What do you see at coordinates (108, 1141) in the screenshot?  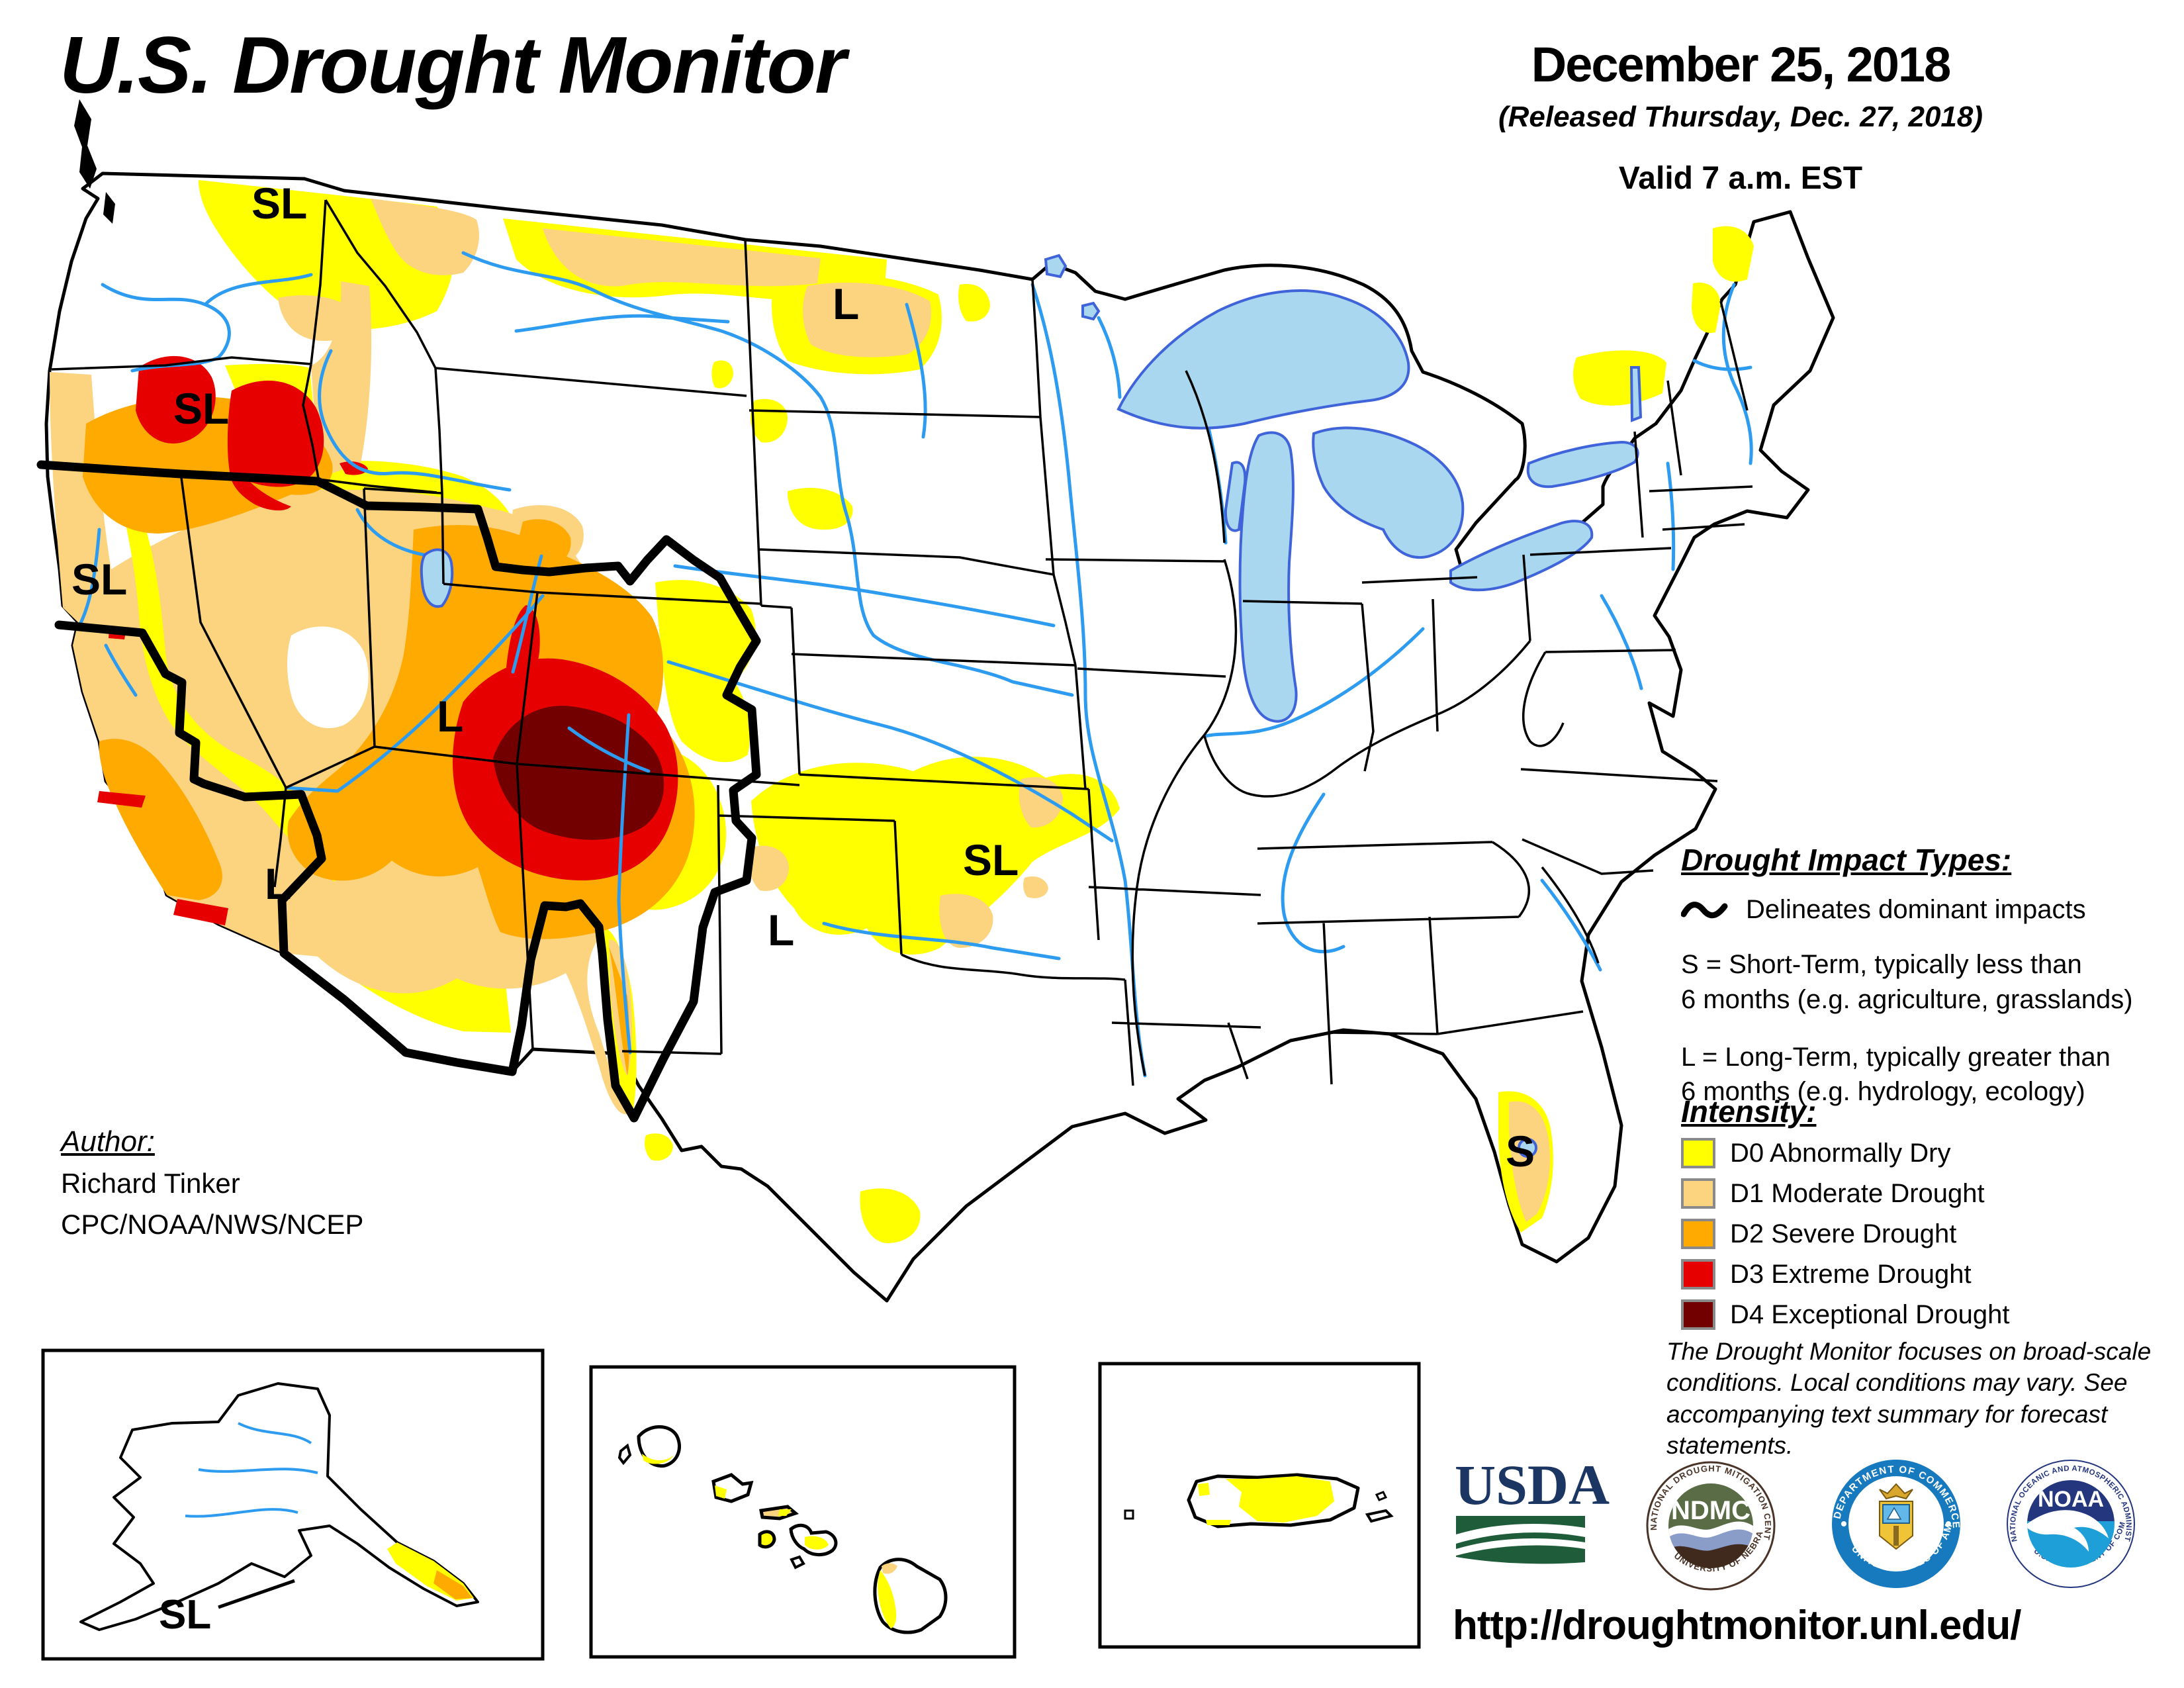 I see `author-heading: Author:` at bounding box center [108, 1141].